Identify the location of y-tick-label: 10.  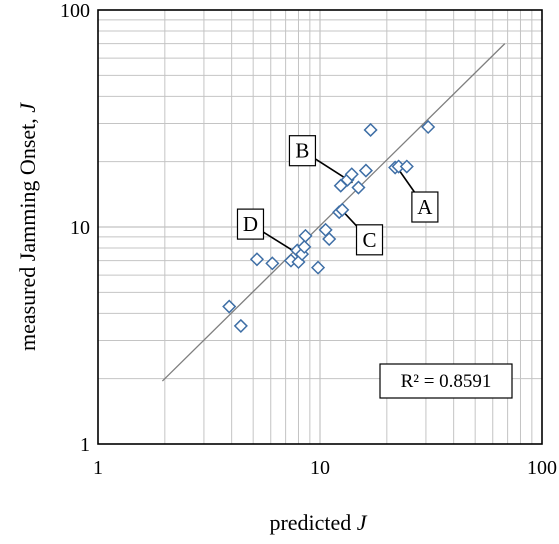
(80, 228).